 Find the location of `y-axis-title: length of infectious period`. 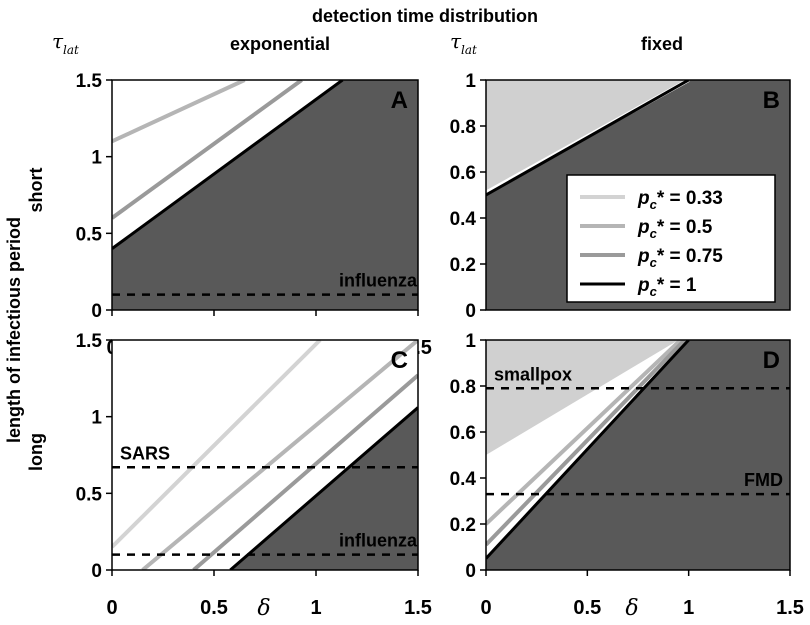

y-axis-title: length of infectious period is located at coordinates (14, 330).